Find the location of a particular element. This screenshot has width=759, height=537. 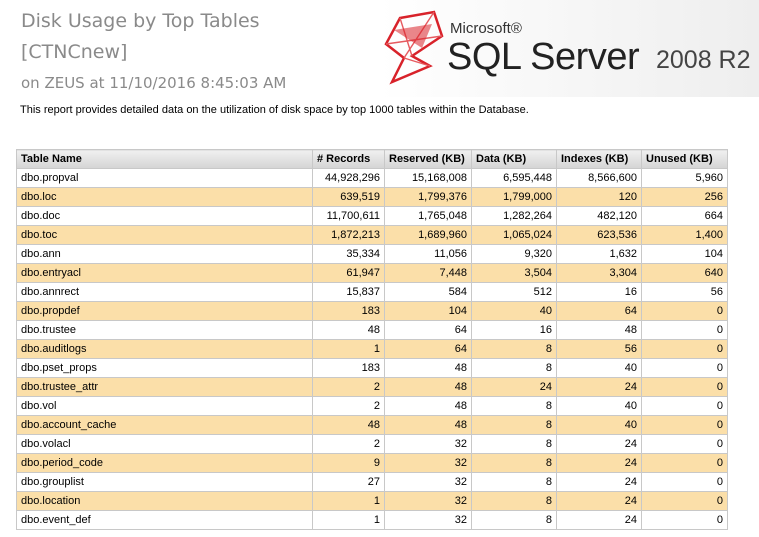

cell-records: 1,872,213 is located at coordinates (348, 235).